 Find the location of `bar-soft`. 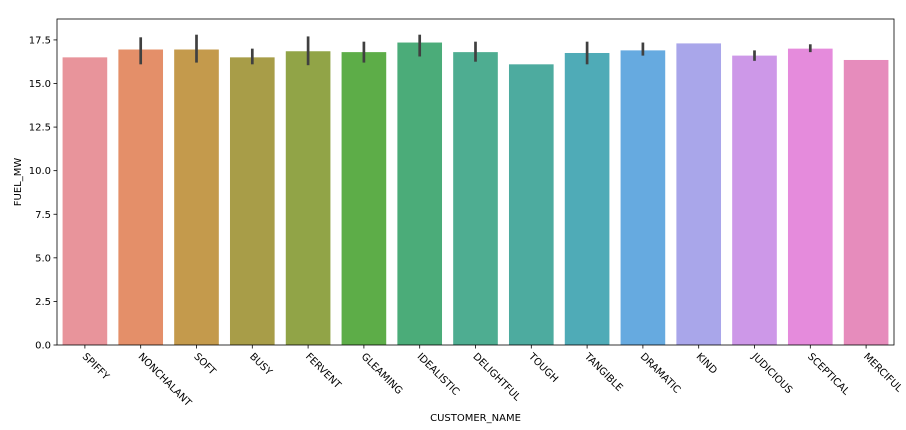

bar-soft is located at coordinates (196, 197).